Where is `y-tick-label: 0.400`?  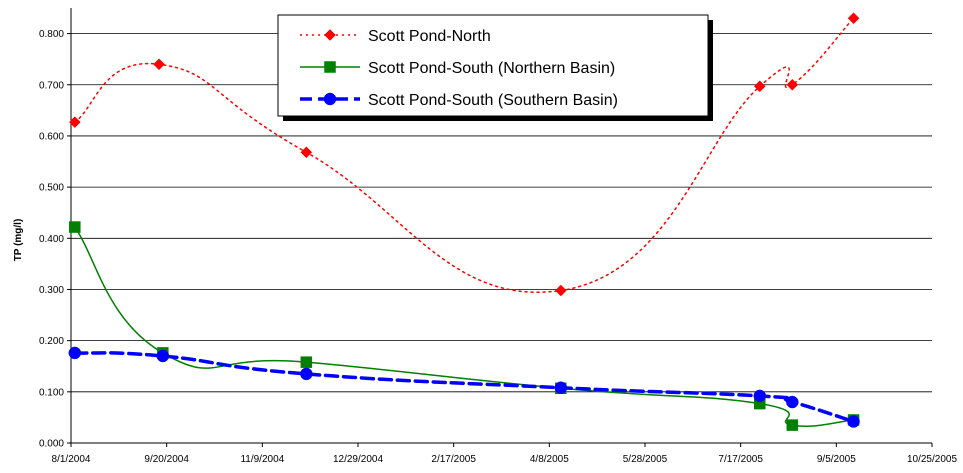
y-tick-label: 0.400 is located at coordinates (51, 239).